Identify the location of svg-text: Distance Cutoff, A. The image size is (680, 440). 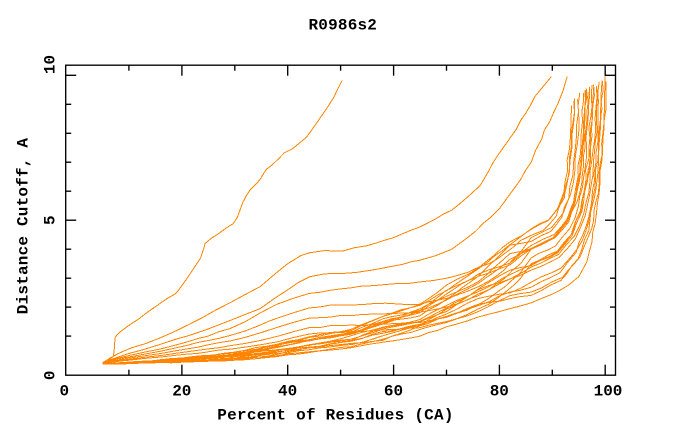
(24, 226).